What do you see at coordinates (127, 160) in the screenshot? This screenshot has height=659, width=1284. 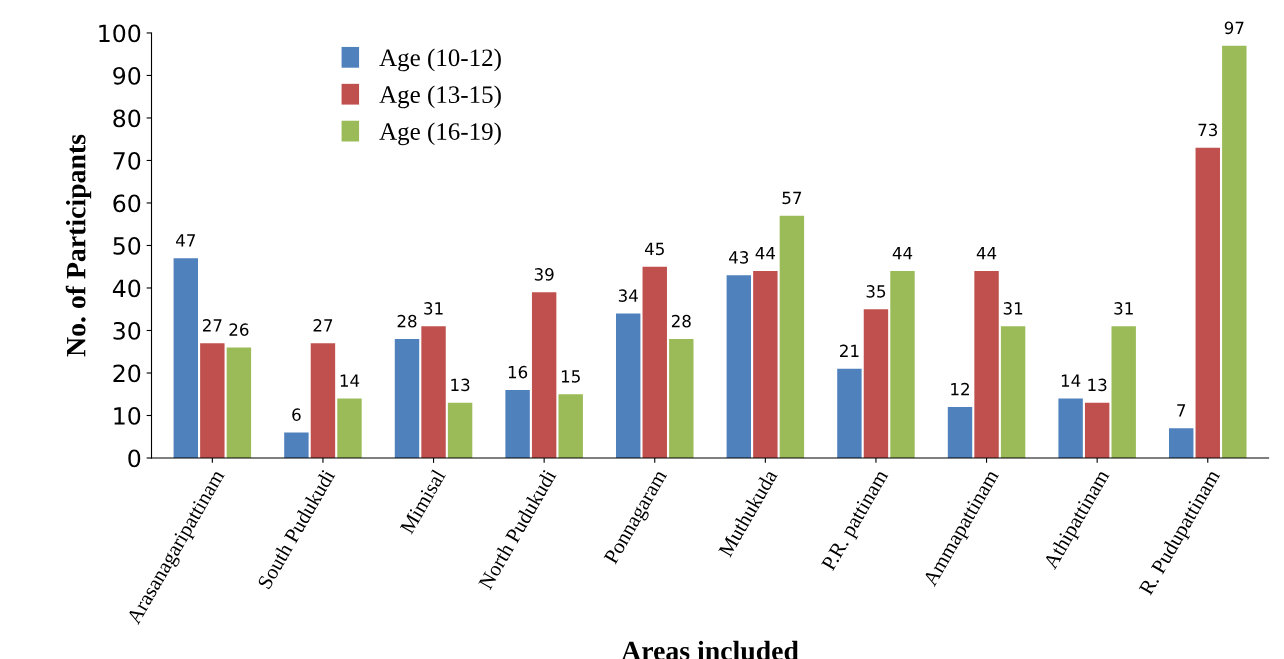 I see `y-tick-label: 70` at bounding box center [127, 160].